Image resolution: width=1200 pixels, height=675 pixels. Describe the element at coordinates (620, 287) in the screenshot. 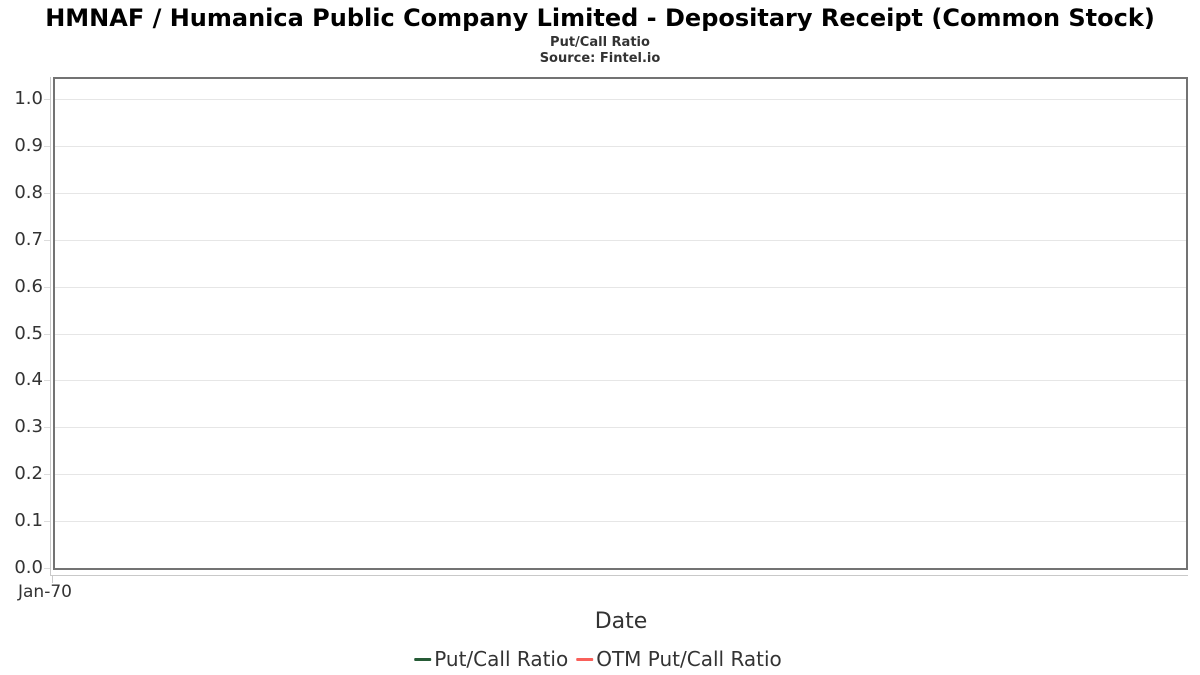

I see `gridline-y-0.6` at that location.